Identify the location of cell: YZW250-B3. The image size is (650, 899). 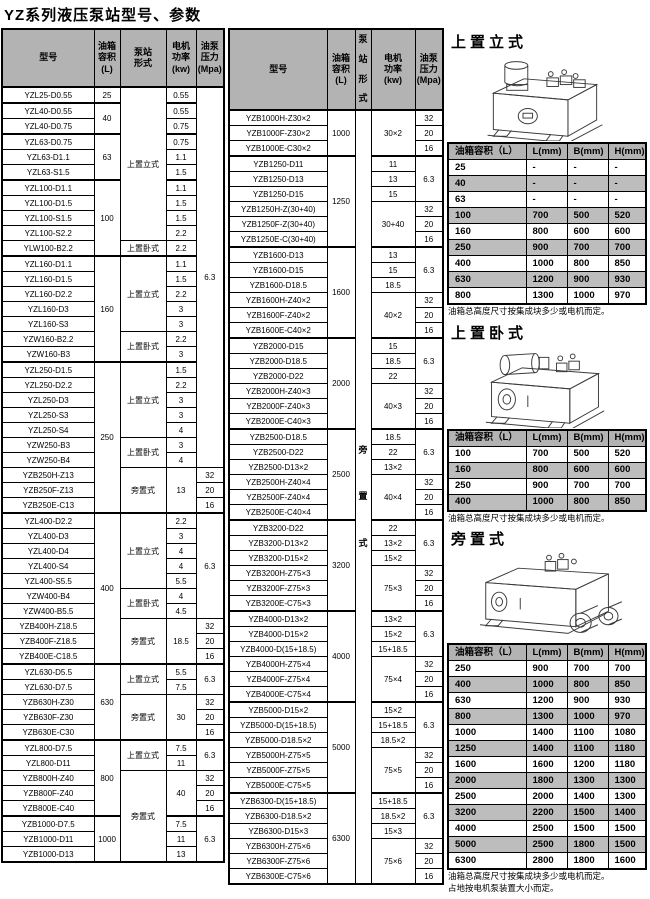
(48, 445).